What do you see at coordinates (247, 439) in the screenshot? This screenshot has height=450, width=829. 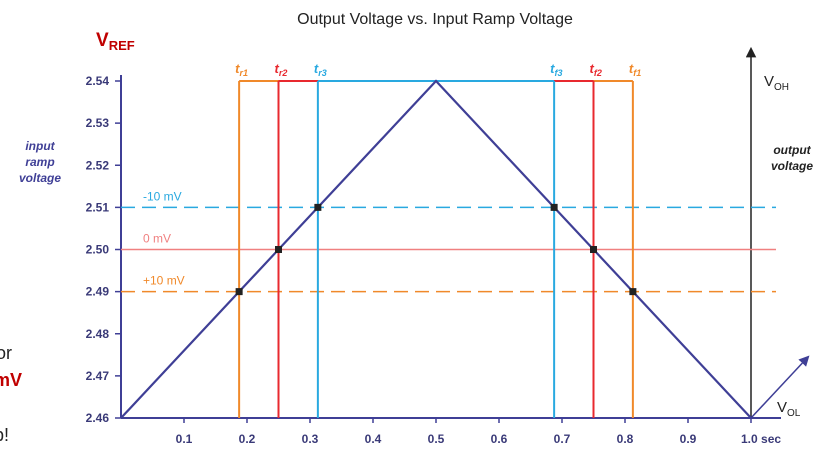 I see `x-tick-label: 0.2` at bounding box center [247, 439].